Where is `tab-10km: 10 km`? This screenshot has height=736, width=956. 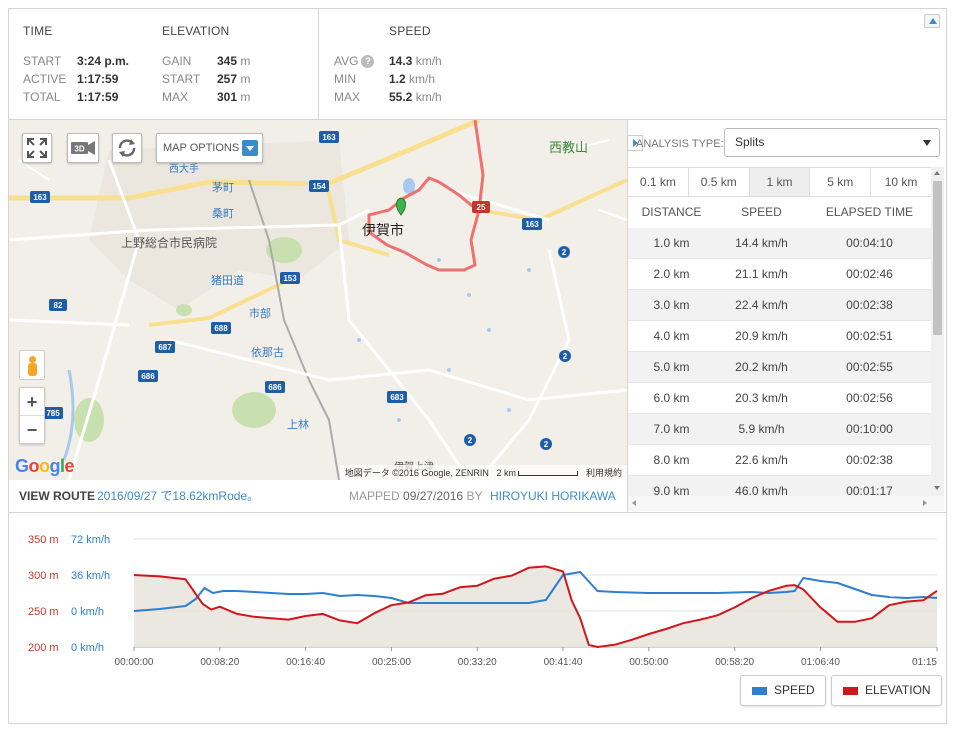 tab-10km: 10 km is located at coordinates (901, 182).